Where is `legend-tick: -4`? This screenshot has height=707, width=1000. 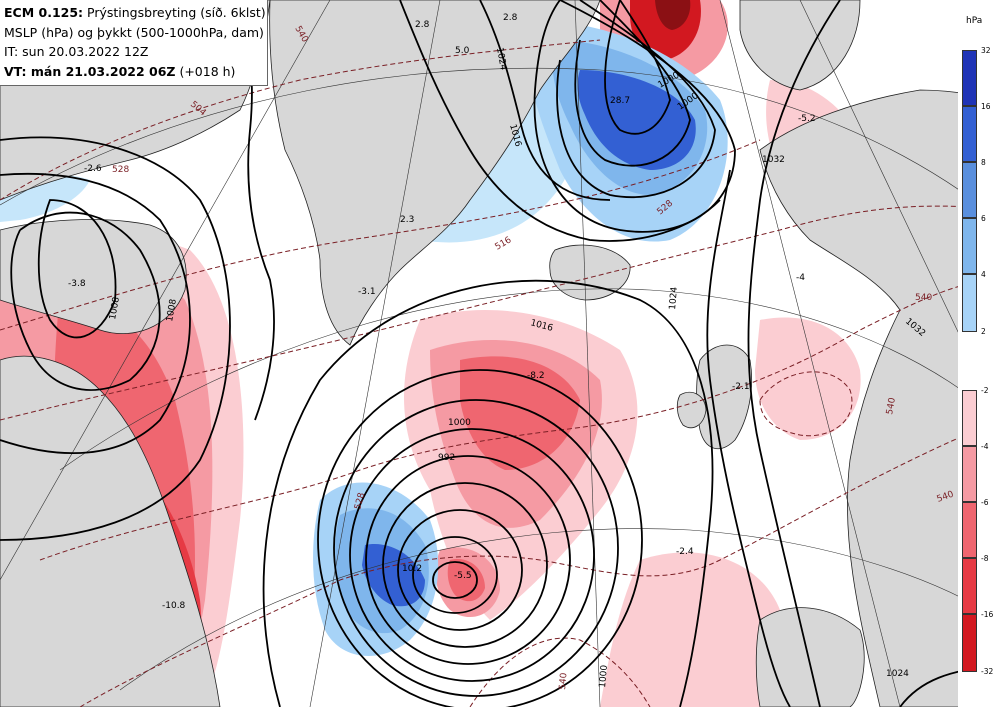 legend-tick: -4 is located at coordinates (985, 446).